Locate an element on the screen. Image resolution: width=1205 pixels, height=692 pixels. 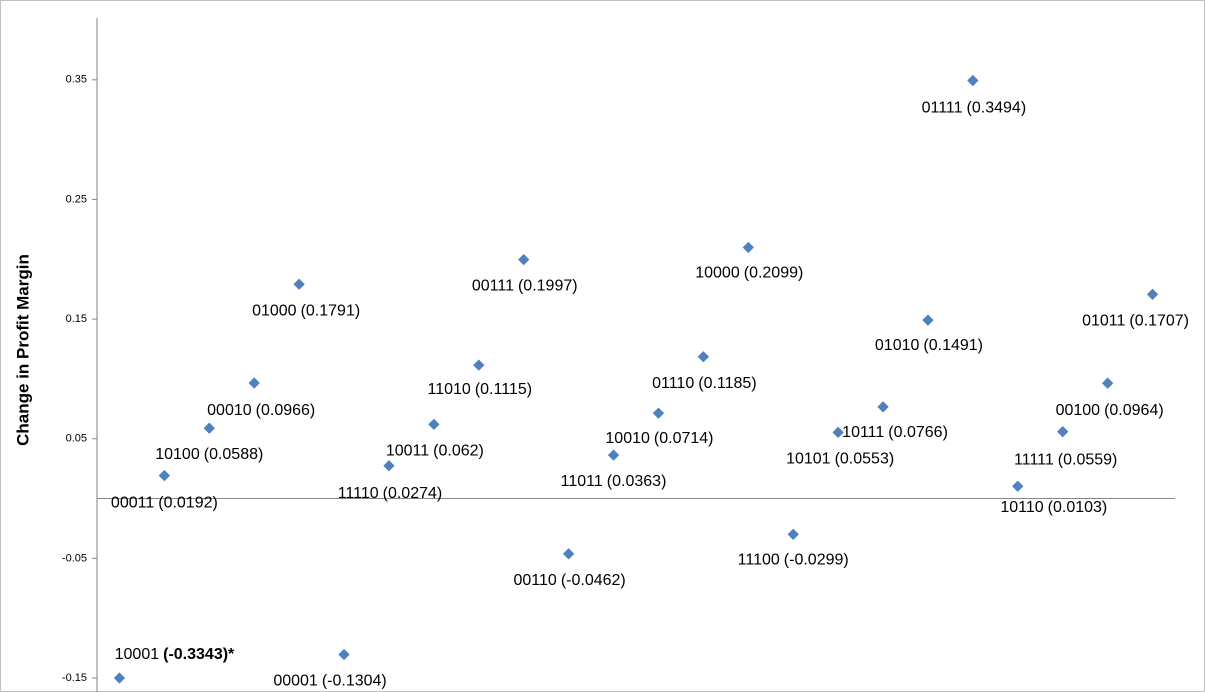
point-note: (-0.0299) is located at coordinates (816, 560).